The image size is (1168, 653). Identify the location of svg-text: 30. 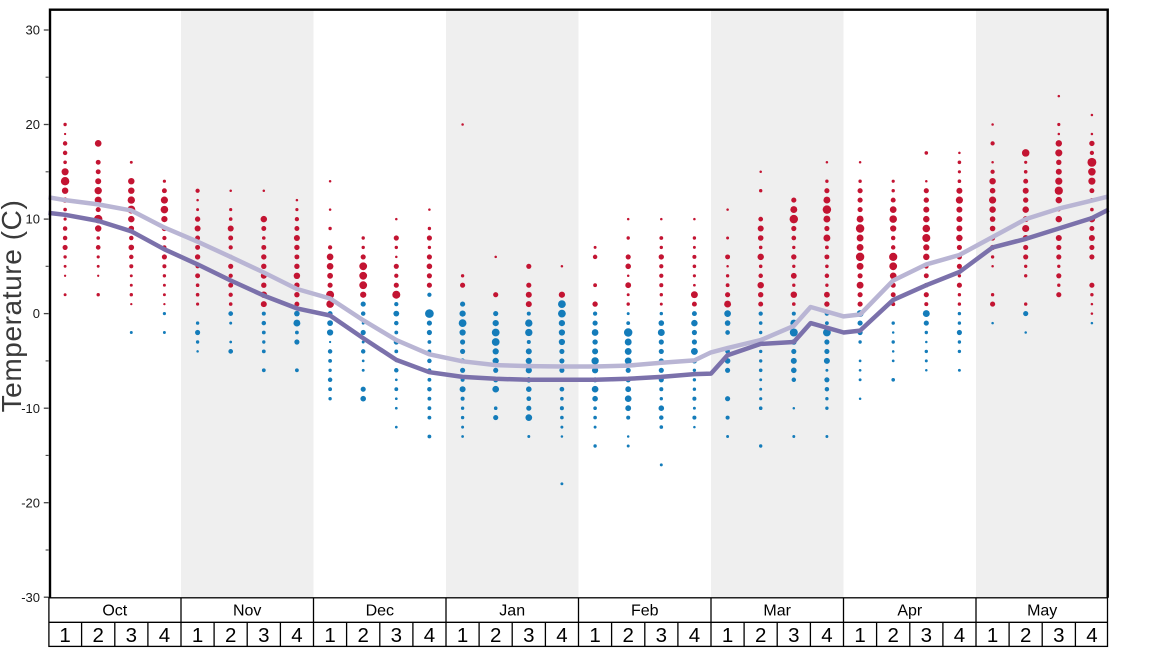
(33, 30).